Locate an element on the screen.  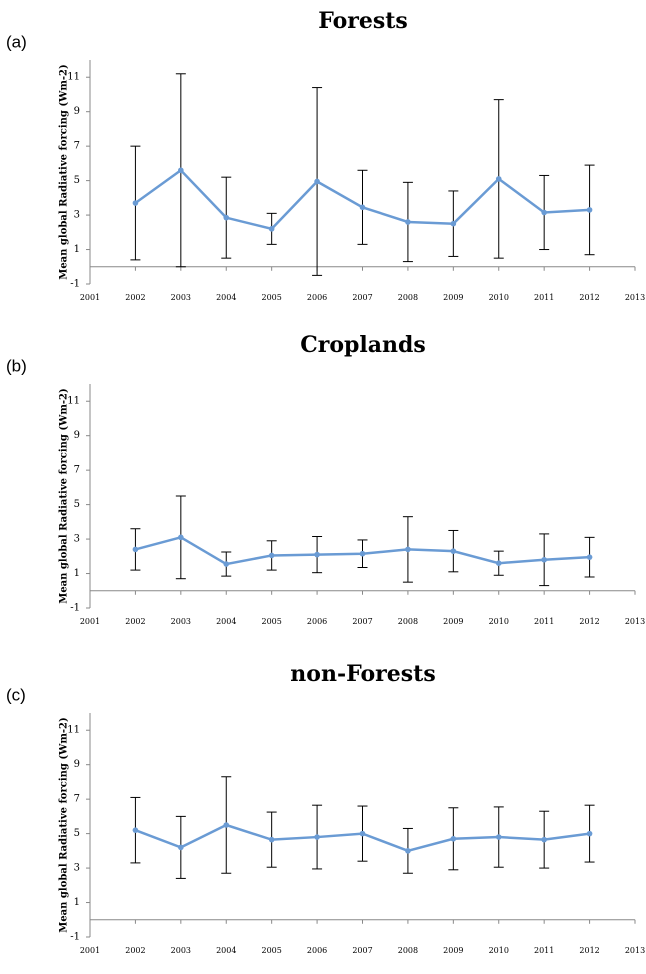
chart-title: non-Forests is located at coordinates (362, 674).